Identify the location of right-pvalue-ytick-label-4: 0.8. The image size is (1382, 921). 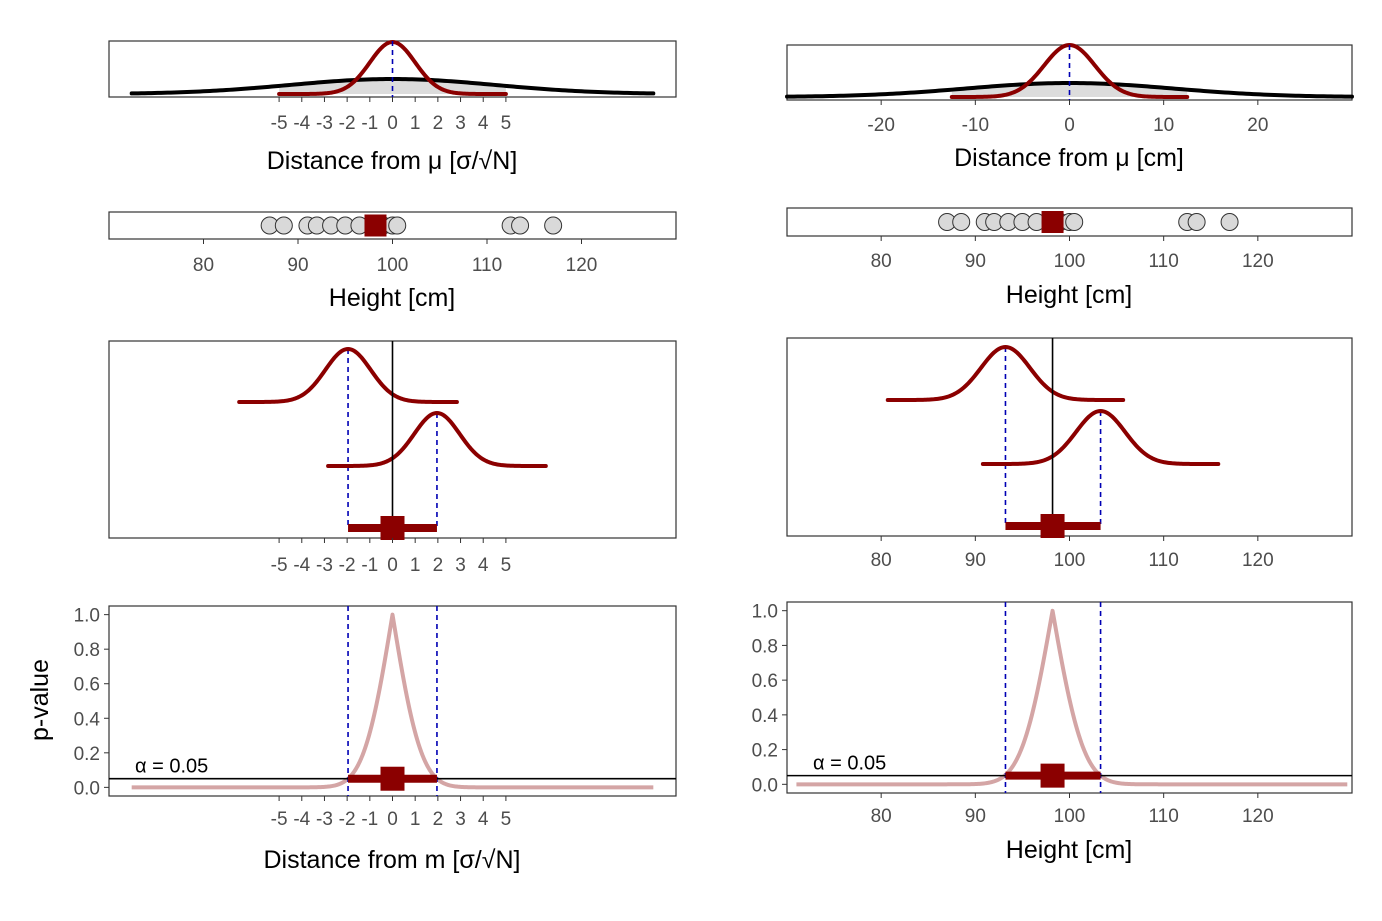
(765, 646).